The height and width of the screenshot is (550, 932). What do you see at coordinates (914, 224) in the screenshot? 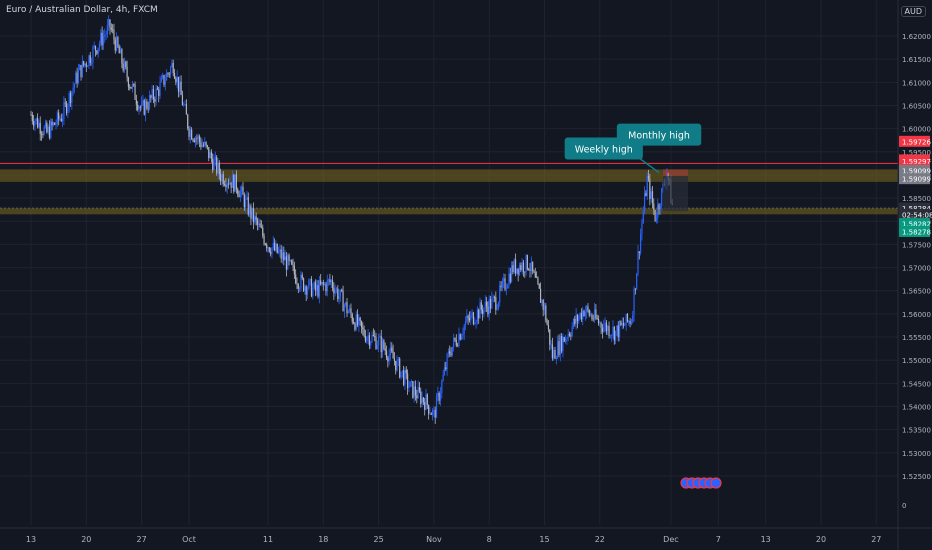
I see `price-badge` at bounding box center [914, 224].